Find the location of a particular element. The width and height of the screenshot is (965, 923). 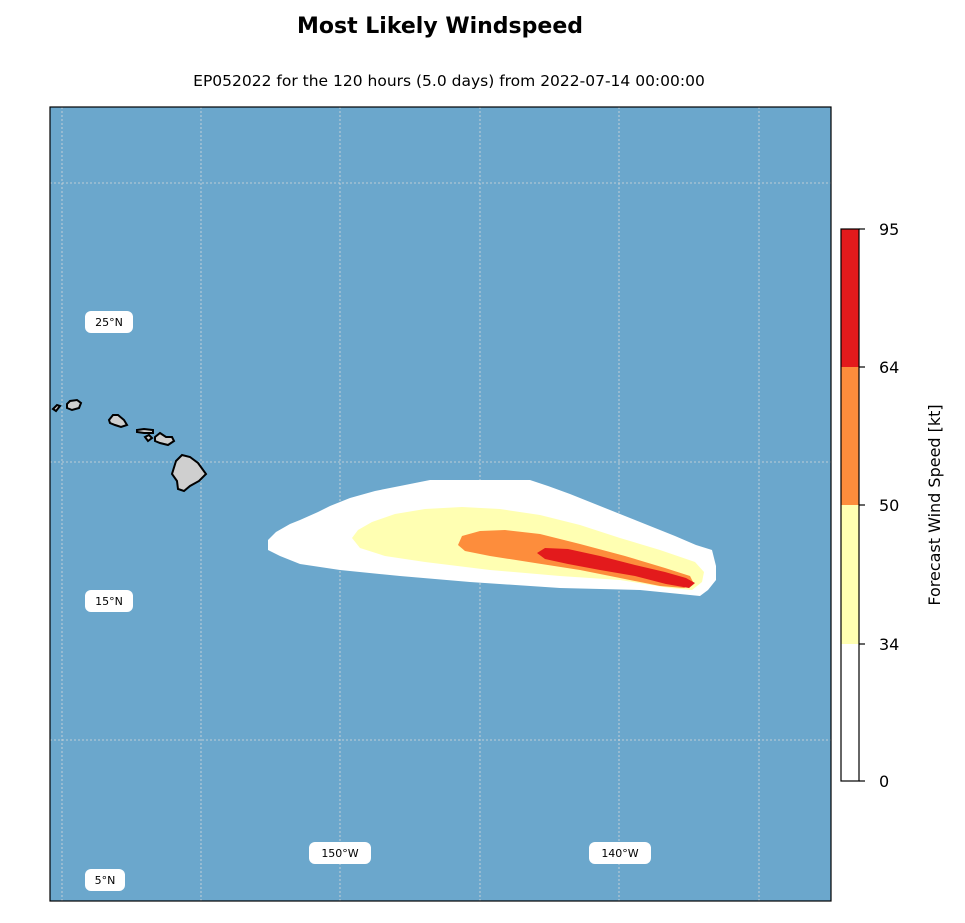

lon-label-150w: 150°W is located at coordinates (339, 853).